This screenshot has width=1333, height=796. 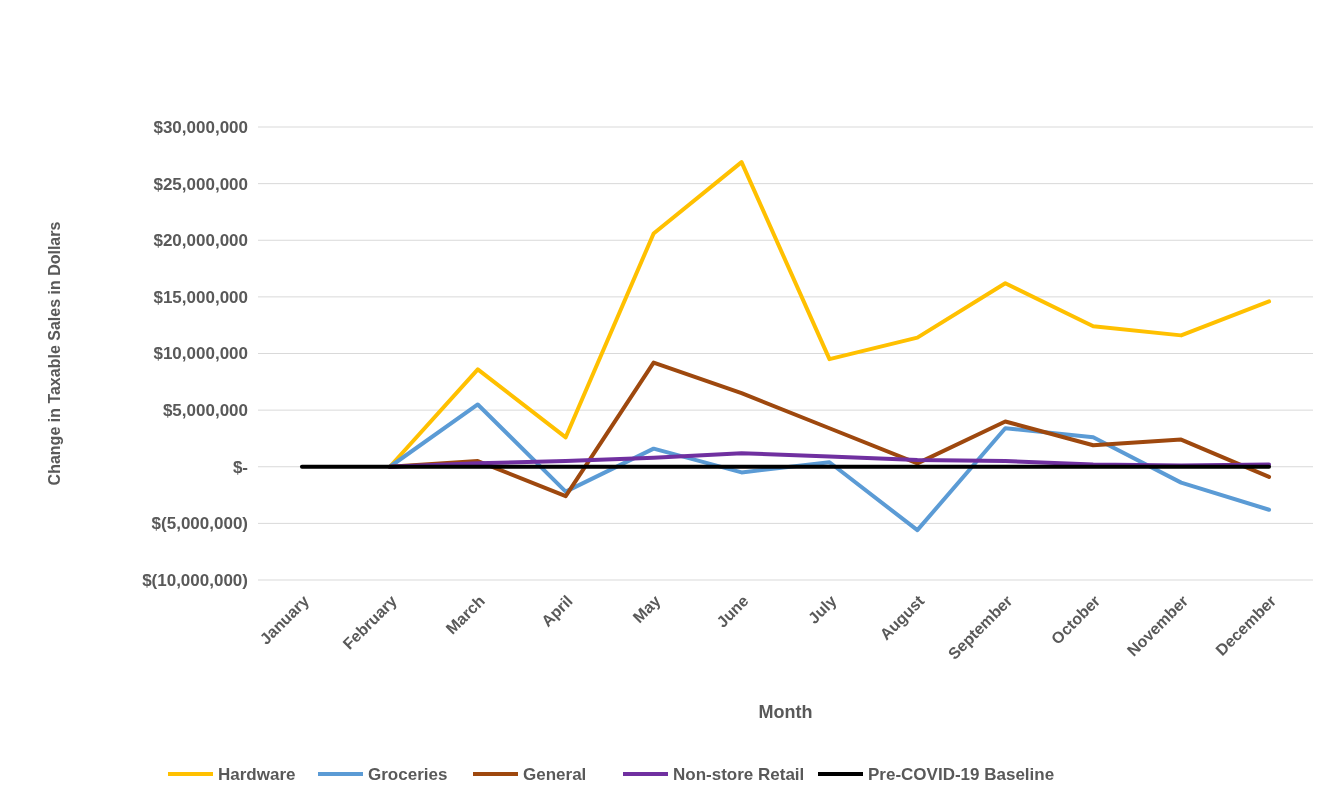 What do you see at coordinates (54, 353) in the screenshot?
I see `y-axis-title: Change in Taxable Sales in Dollars` at bounding box center [54, 353].